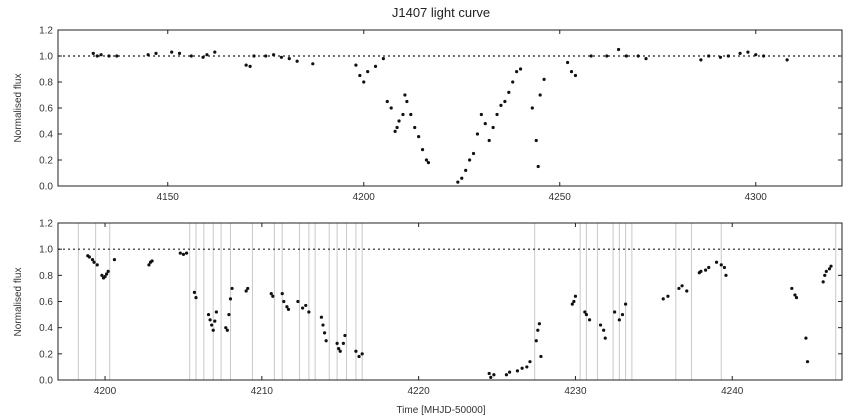 The image size is (848, 418). I want to click on x-tick-label: 4220, so click(419, 391).